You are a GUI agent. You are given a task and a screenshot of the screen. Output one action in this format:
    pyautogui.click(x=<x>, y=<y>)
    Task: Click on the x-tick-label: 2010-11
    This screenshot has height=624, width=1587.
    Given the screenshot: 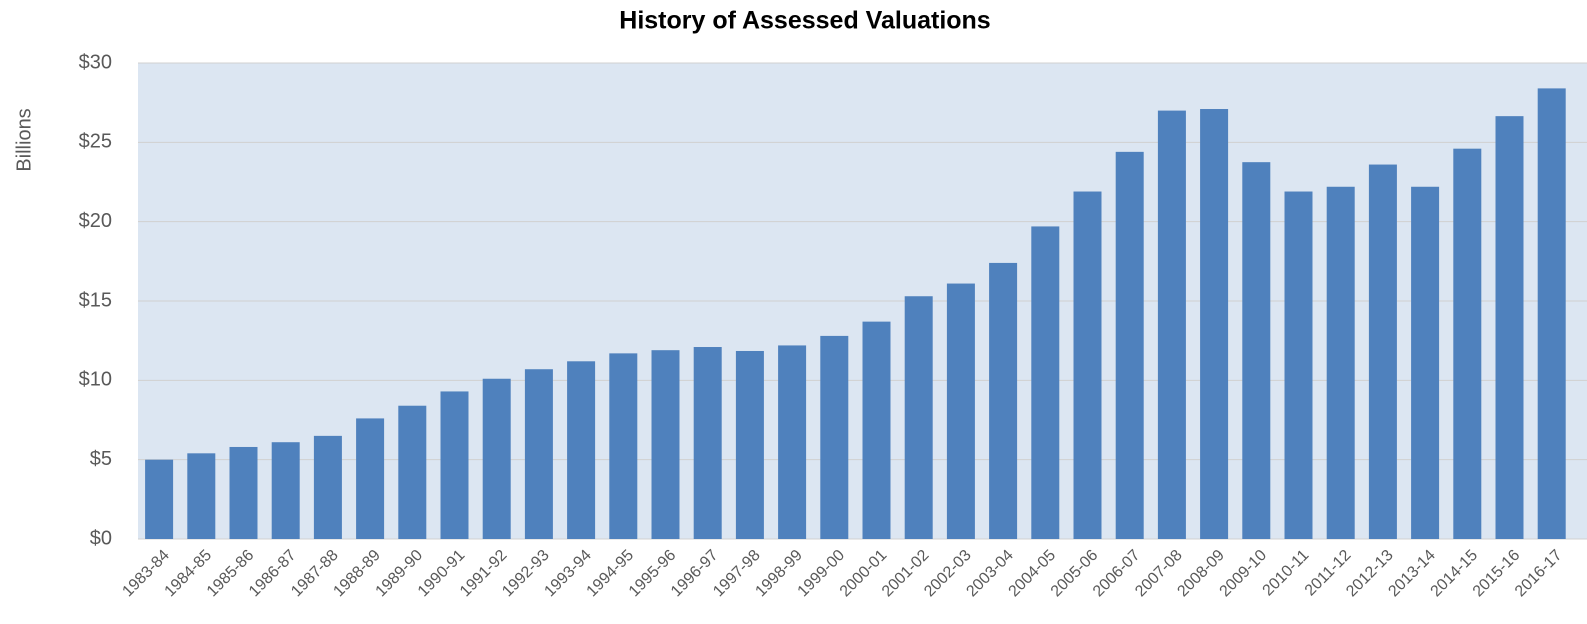 What is the action you would take?
    pyautogui.click(x=1286, y=573)
    